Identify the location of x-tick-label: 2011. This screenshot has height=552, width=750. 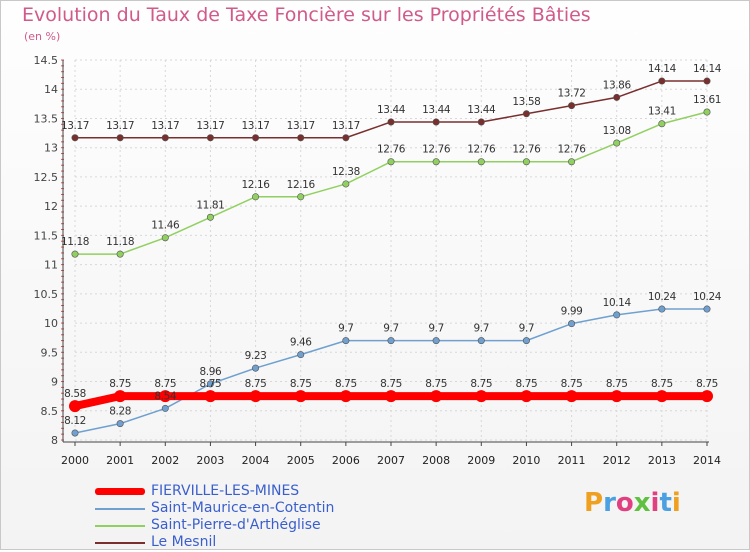
(572, 460).